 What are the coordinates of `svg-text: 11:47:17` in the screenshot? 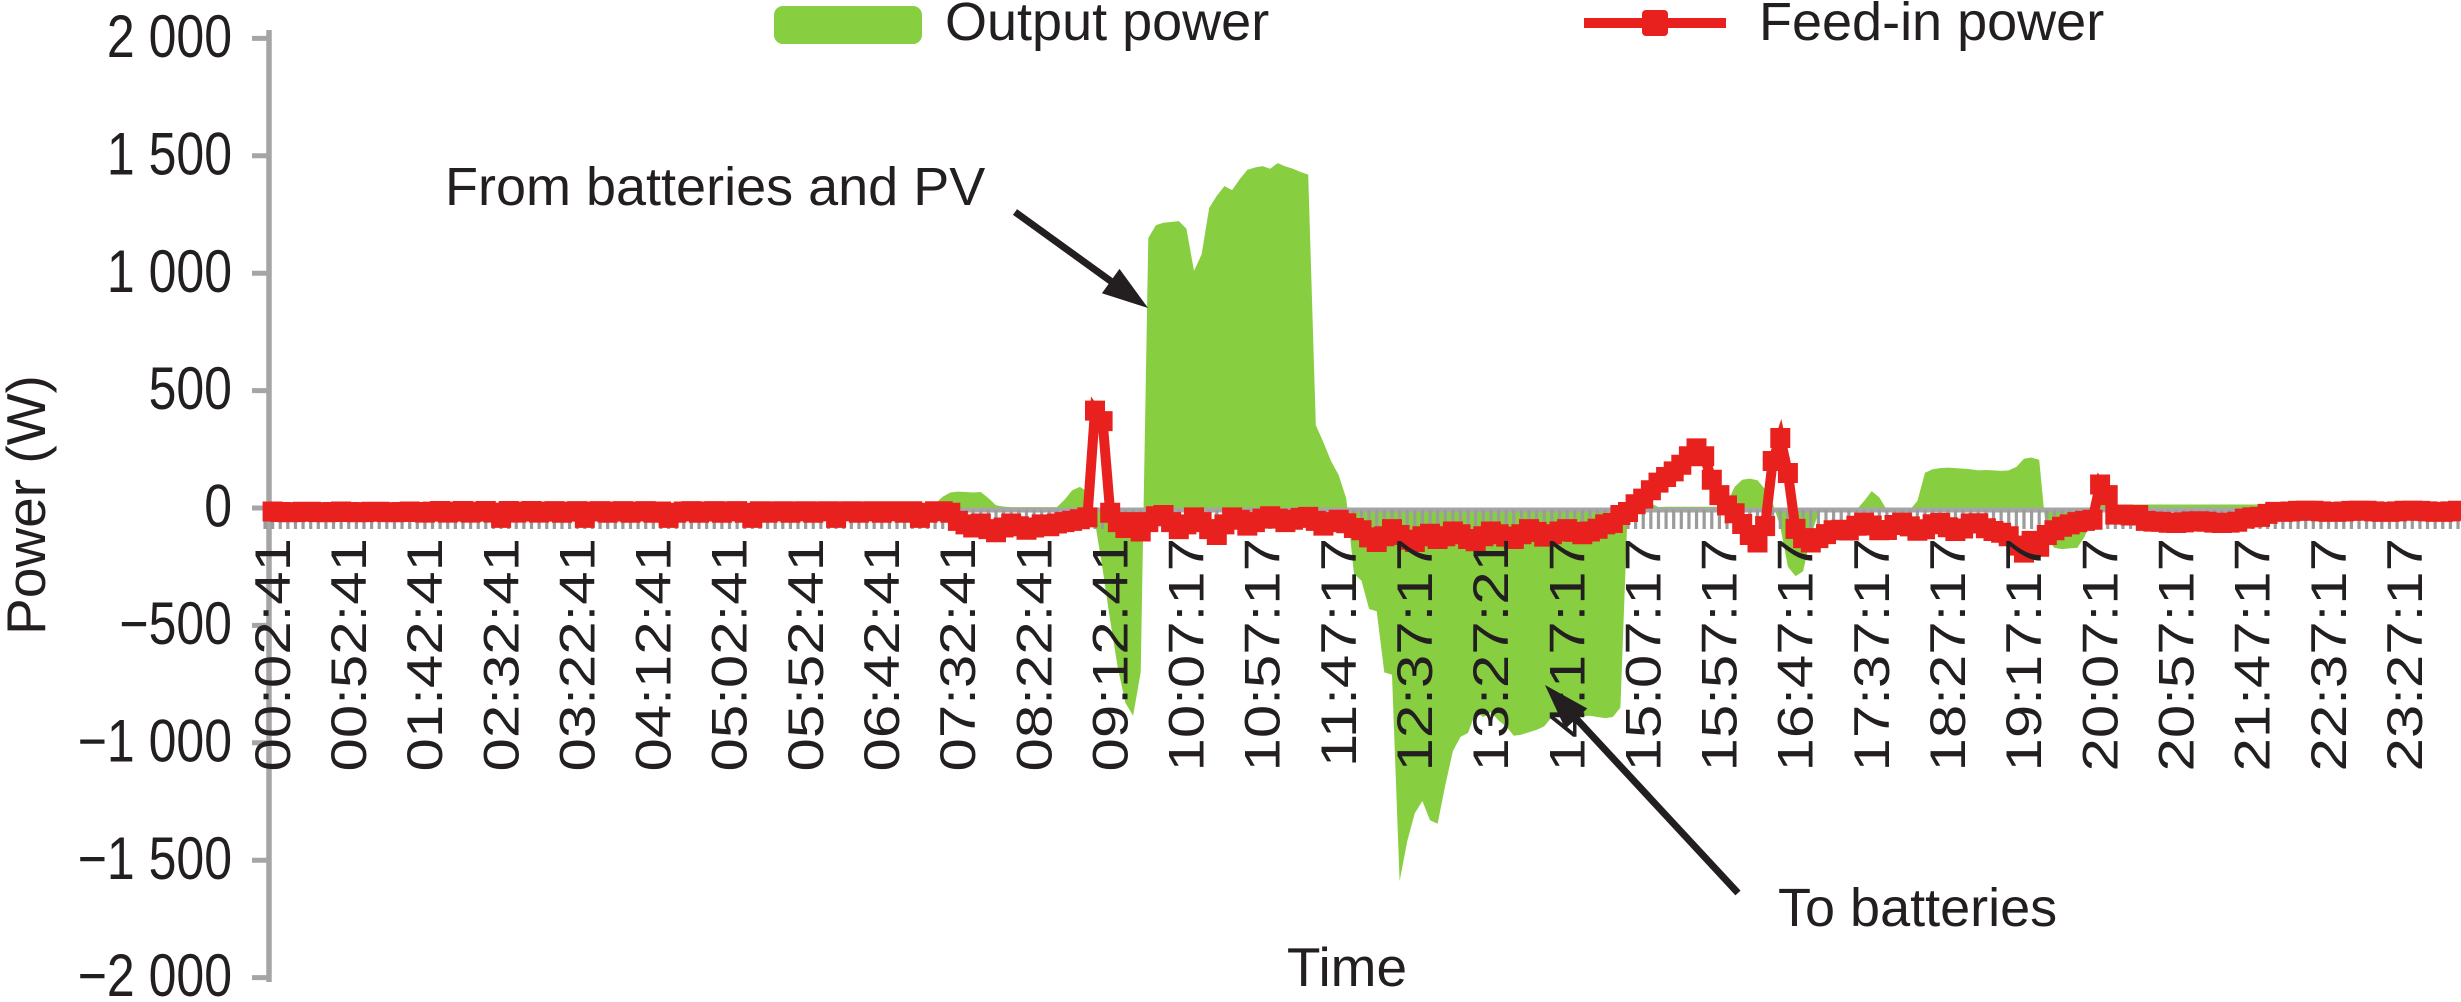 It's located at (1339, 652).